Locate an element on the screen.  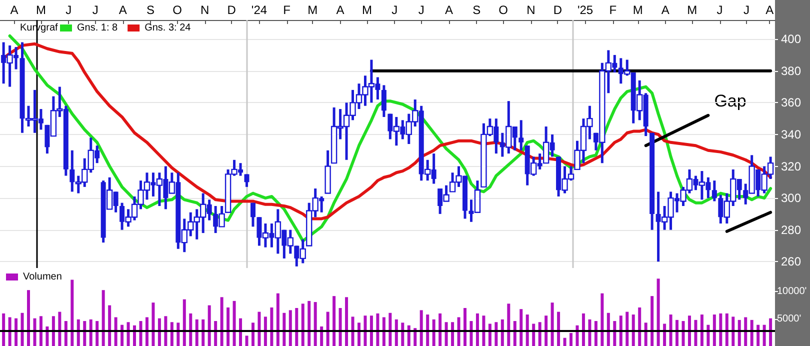
y-tick-label: 5000' is located at coordinates (789, 318).